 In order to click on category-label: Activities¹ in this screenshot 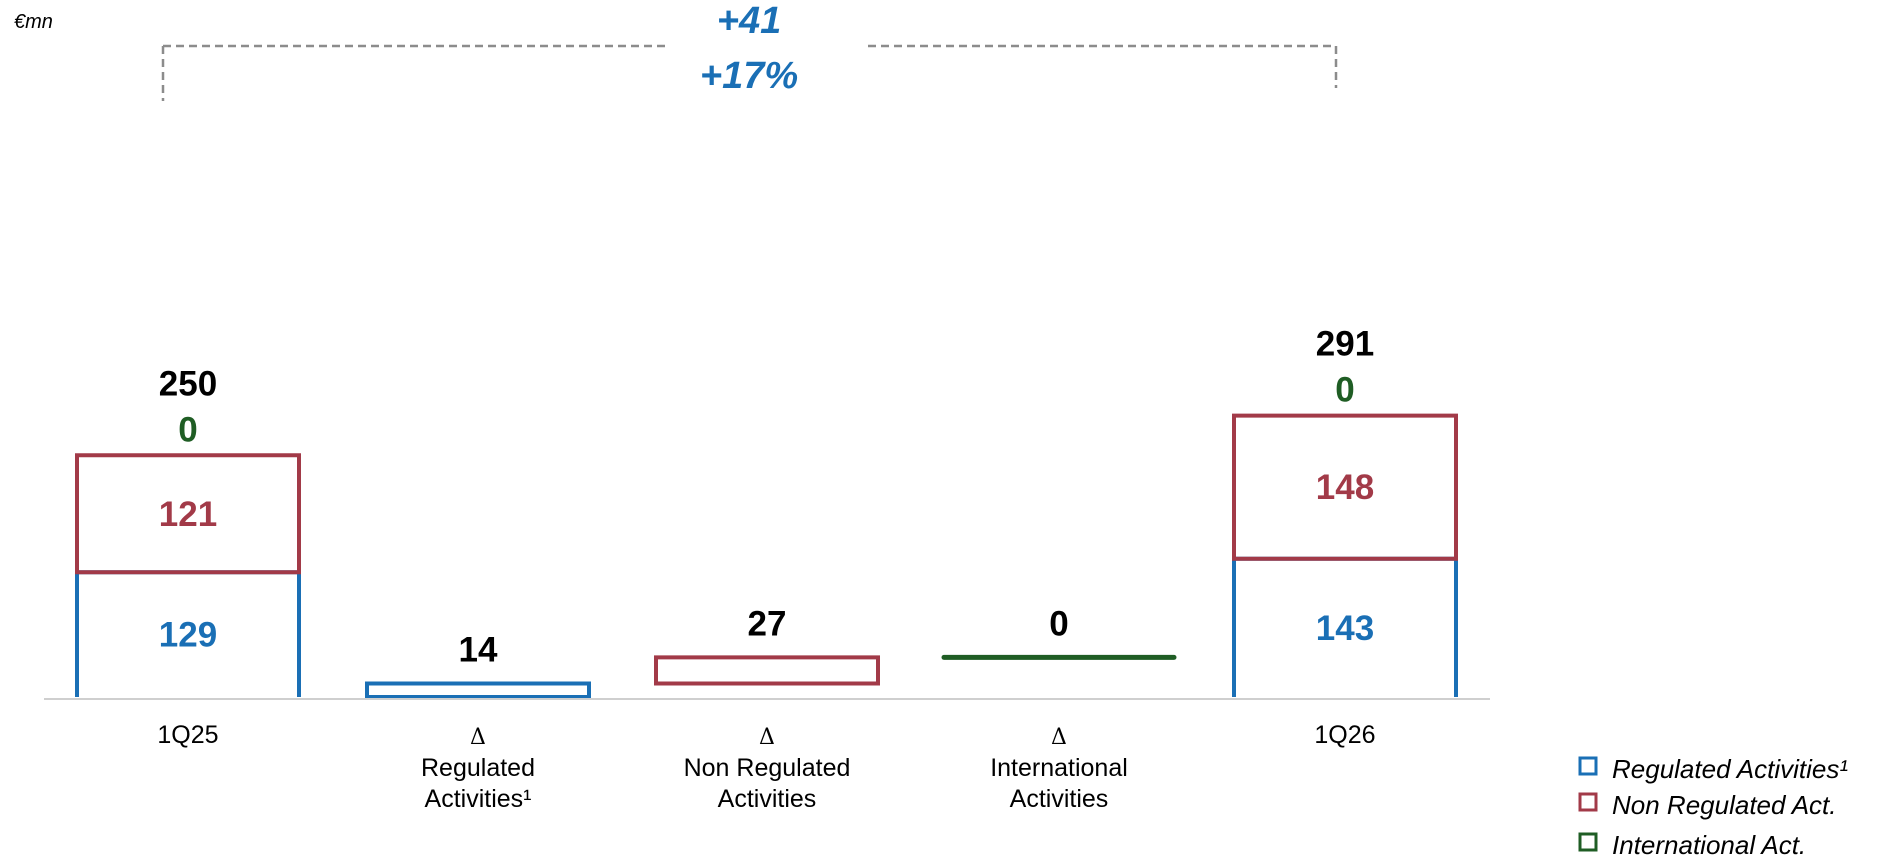, I will do `click(478, 799)`.